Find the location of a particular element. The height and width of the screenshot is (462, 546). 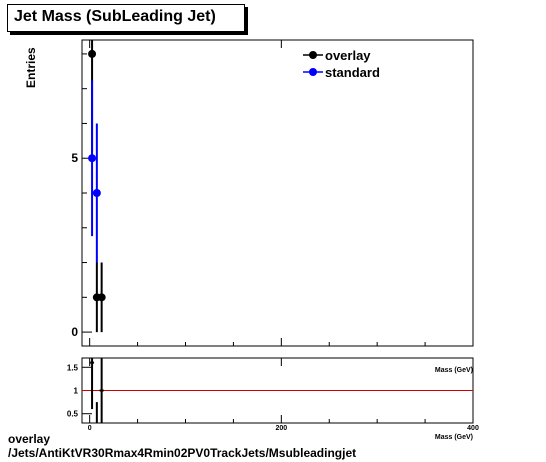

title-box: Jet Mass (SubLeading Jet) is located at coordinates (126, 18).